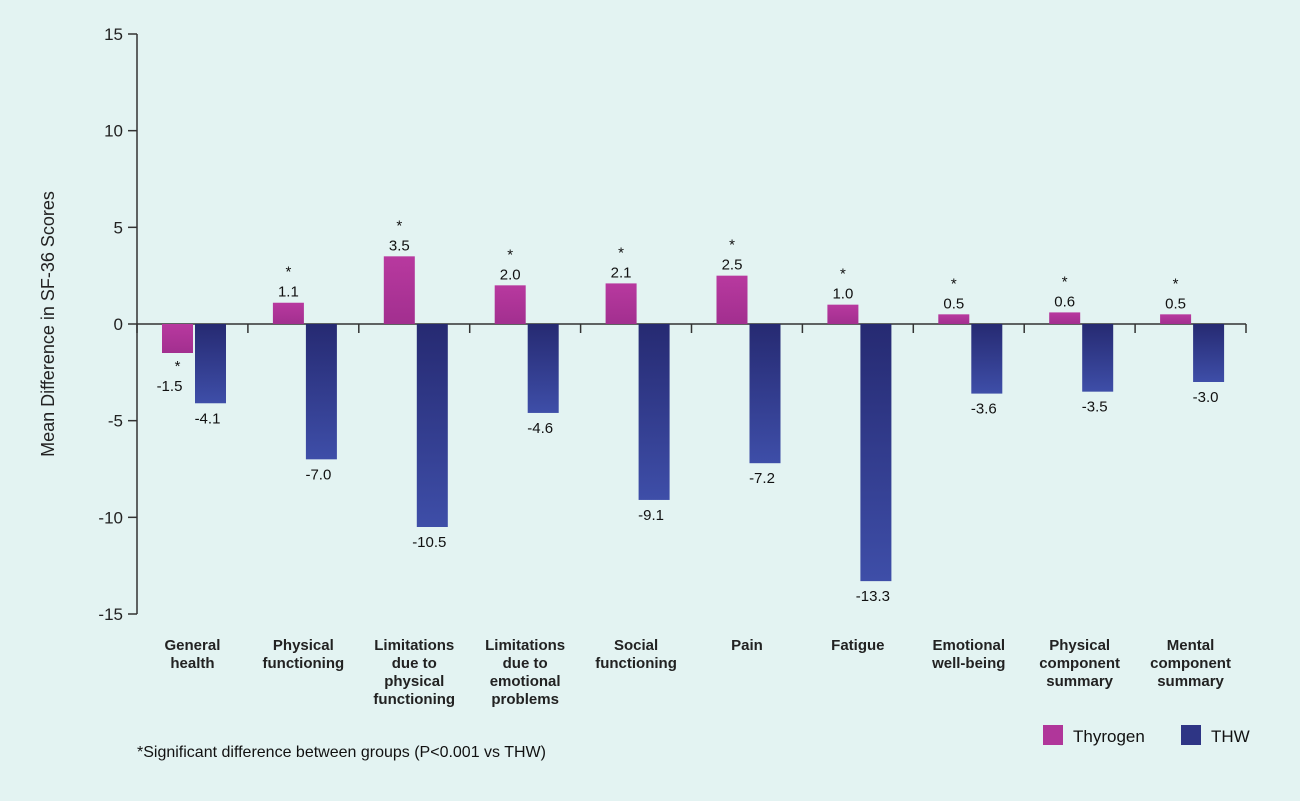 The width and height of the screenshot is (1300, 801). Describe the element at coordinates (1095, 407) in the screenshot. I see `data-label: -3.5` at that location.